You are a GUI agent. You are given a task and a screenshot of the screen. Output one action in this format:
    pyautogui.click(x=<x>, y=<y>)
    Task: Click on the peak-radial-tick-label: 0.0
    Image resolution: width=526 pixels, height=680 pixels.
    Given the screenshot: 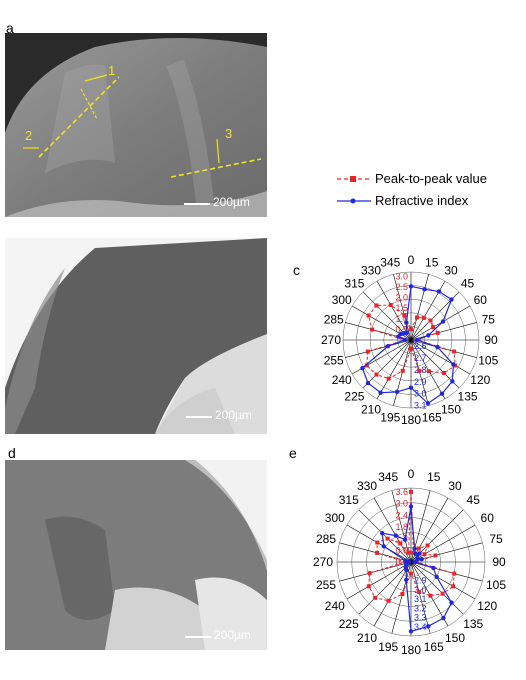 What is the action you would take?
    pyautogui.click(x=401, y=562)
    